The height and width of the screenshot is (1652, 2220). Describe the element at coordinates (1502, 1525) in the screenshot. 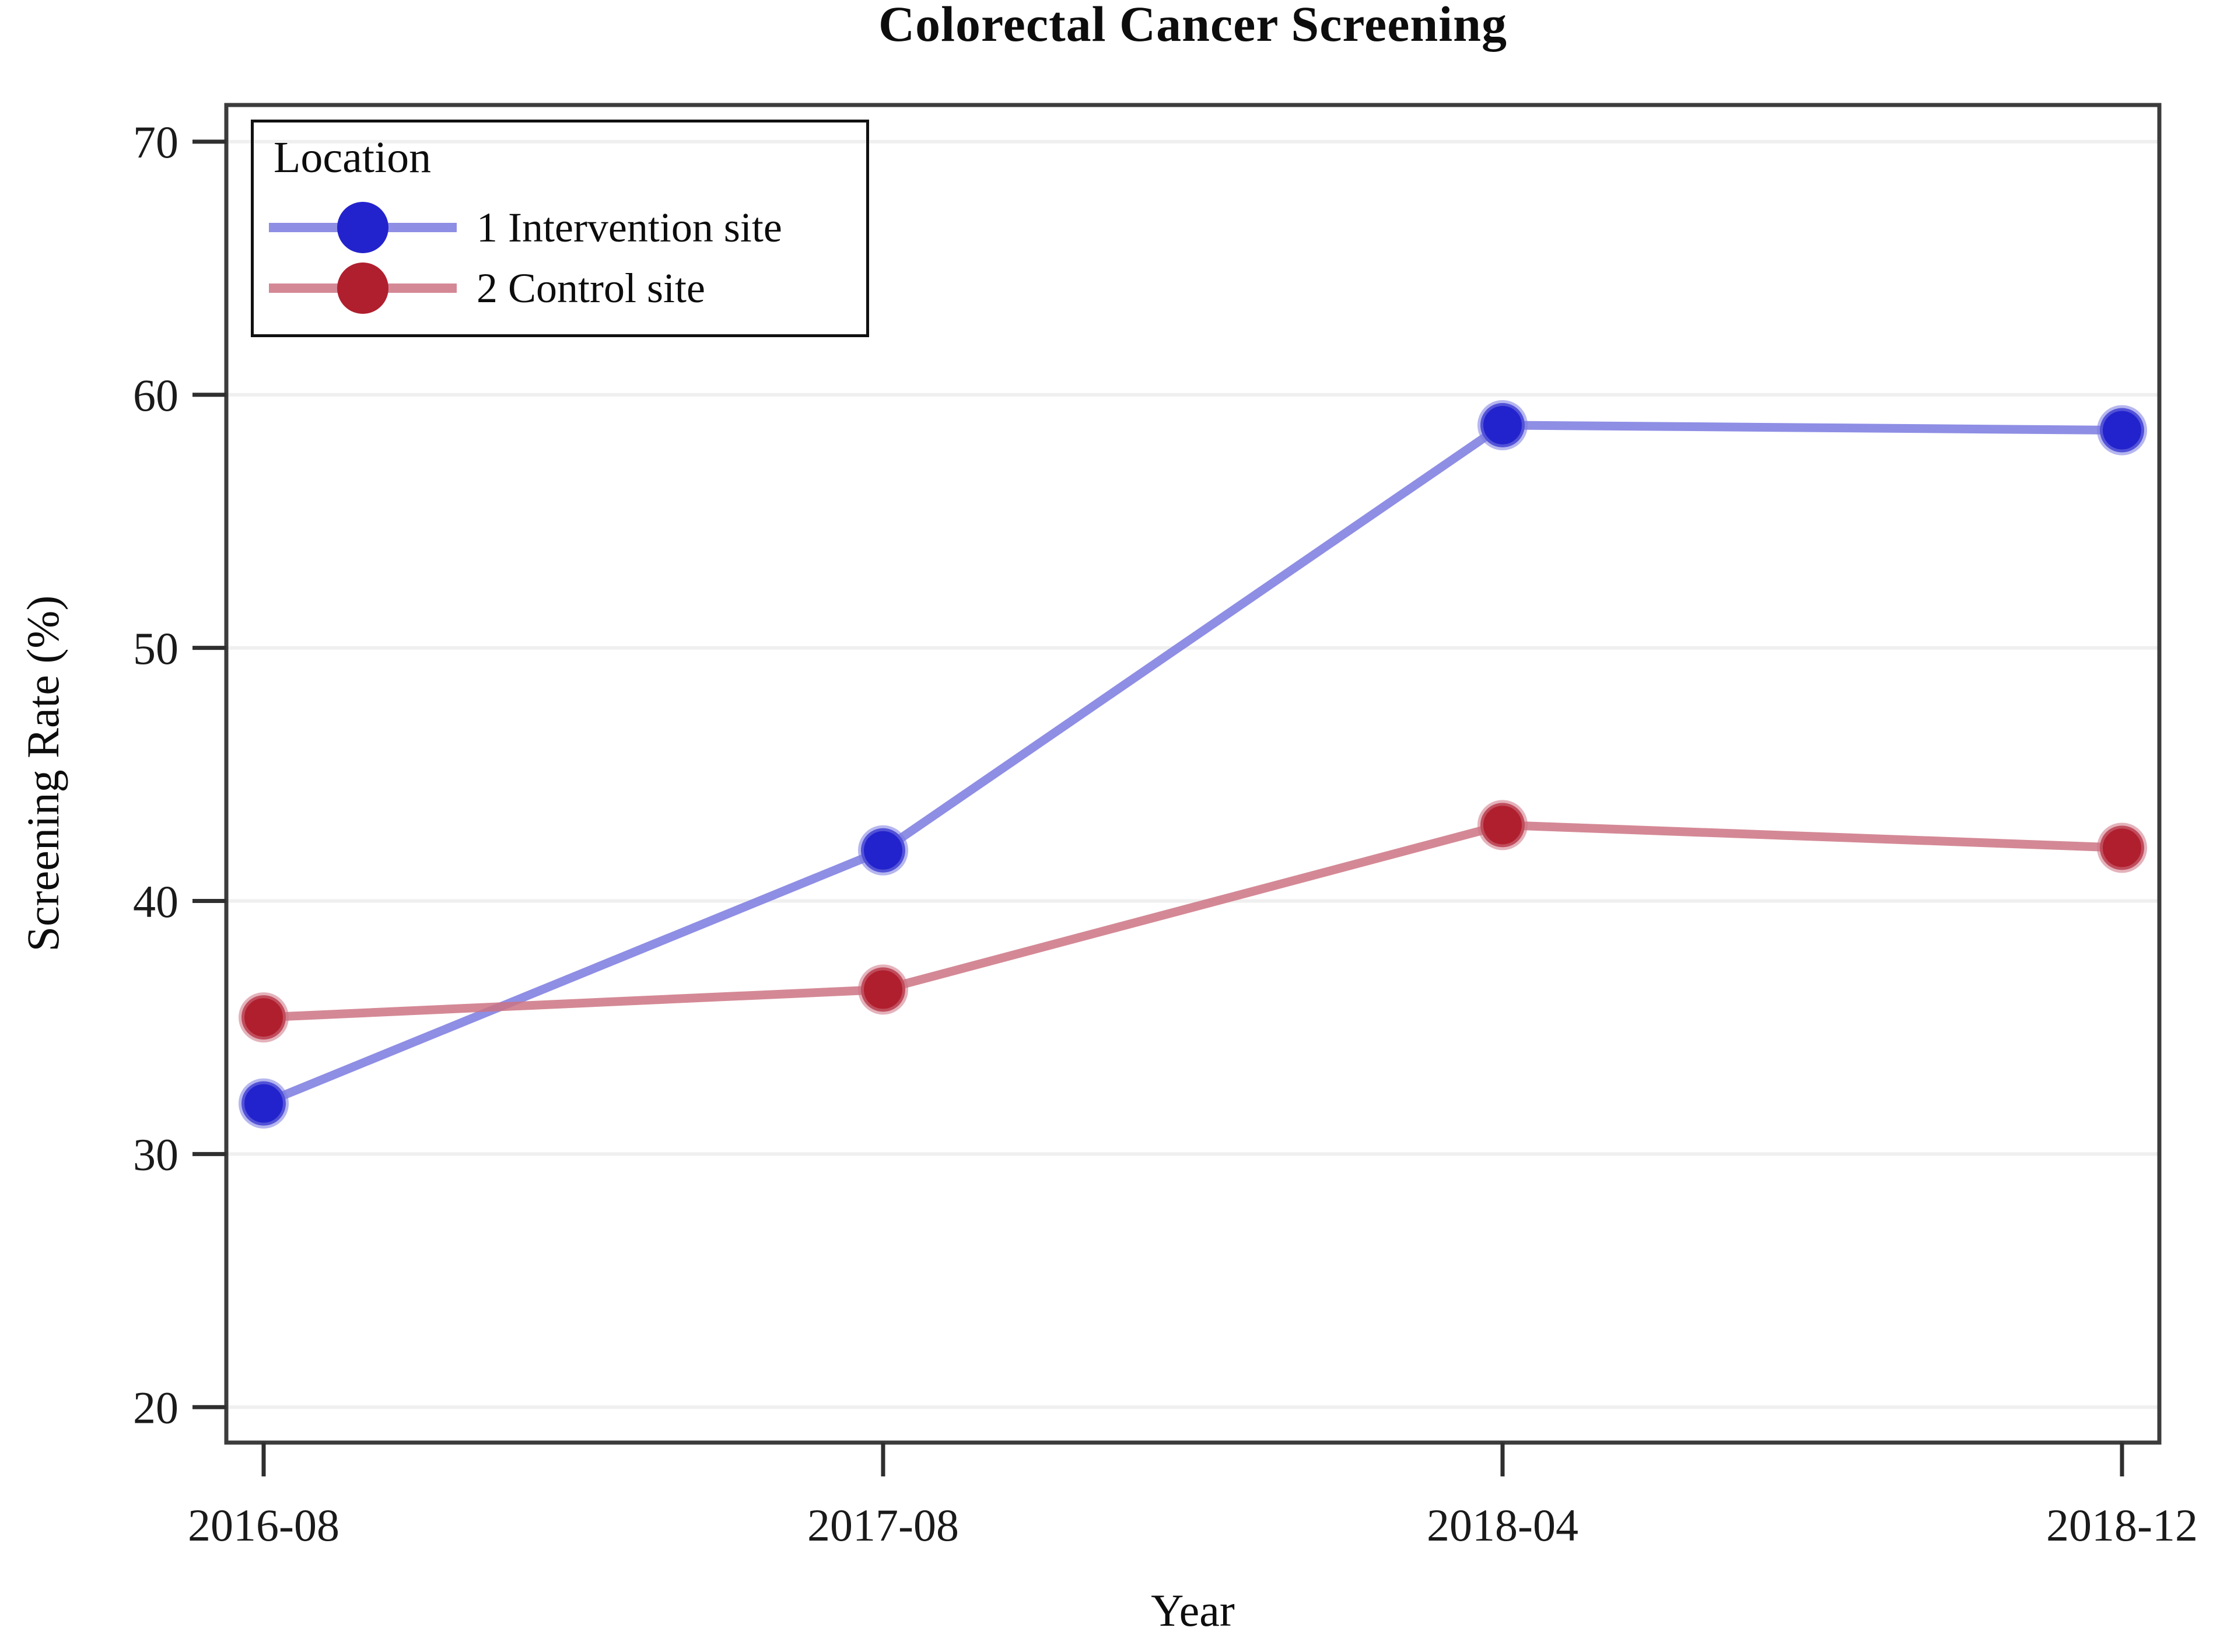

I see `x-tick-label-2018-04: 2018-04` at that location.